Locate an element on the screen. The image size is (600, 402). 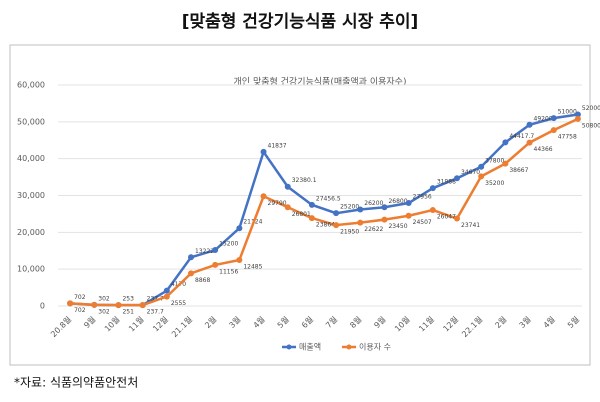
data-label: 24507 is located at coordinates (422, 222).